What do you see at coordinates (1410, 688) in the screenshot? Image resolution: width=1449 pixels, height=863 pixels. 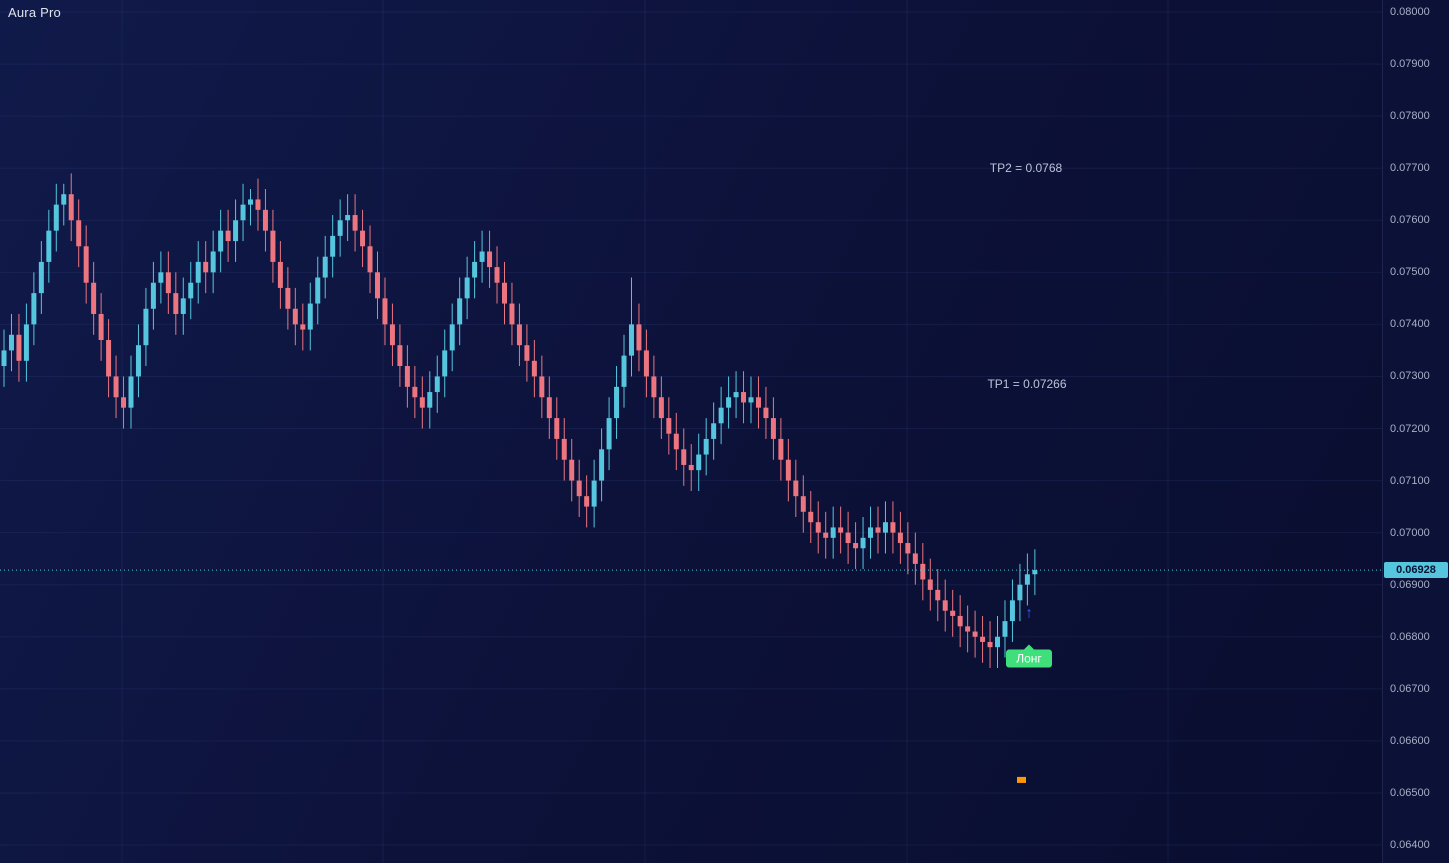 I see `price-tick-label: 0.06700` at bounding box center [1410, 688].